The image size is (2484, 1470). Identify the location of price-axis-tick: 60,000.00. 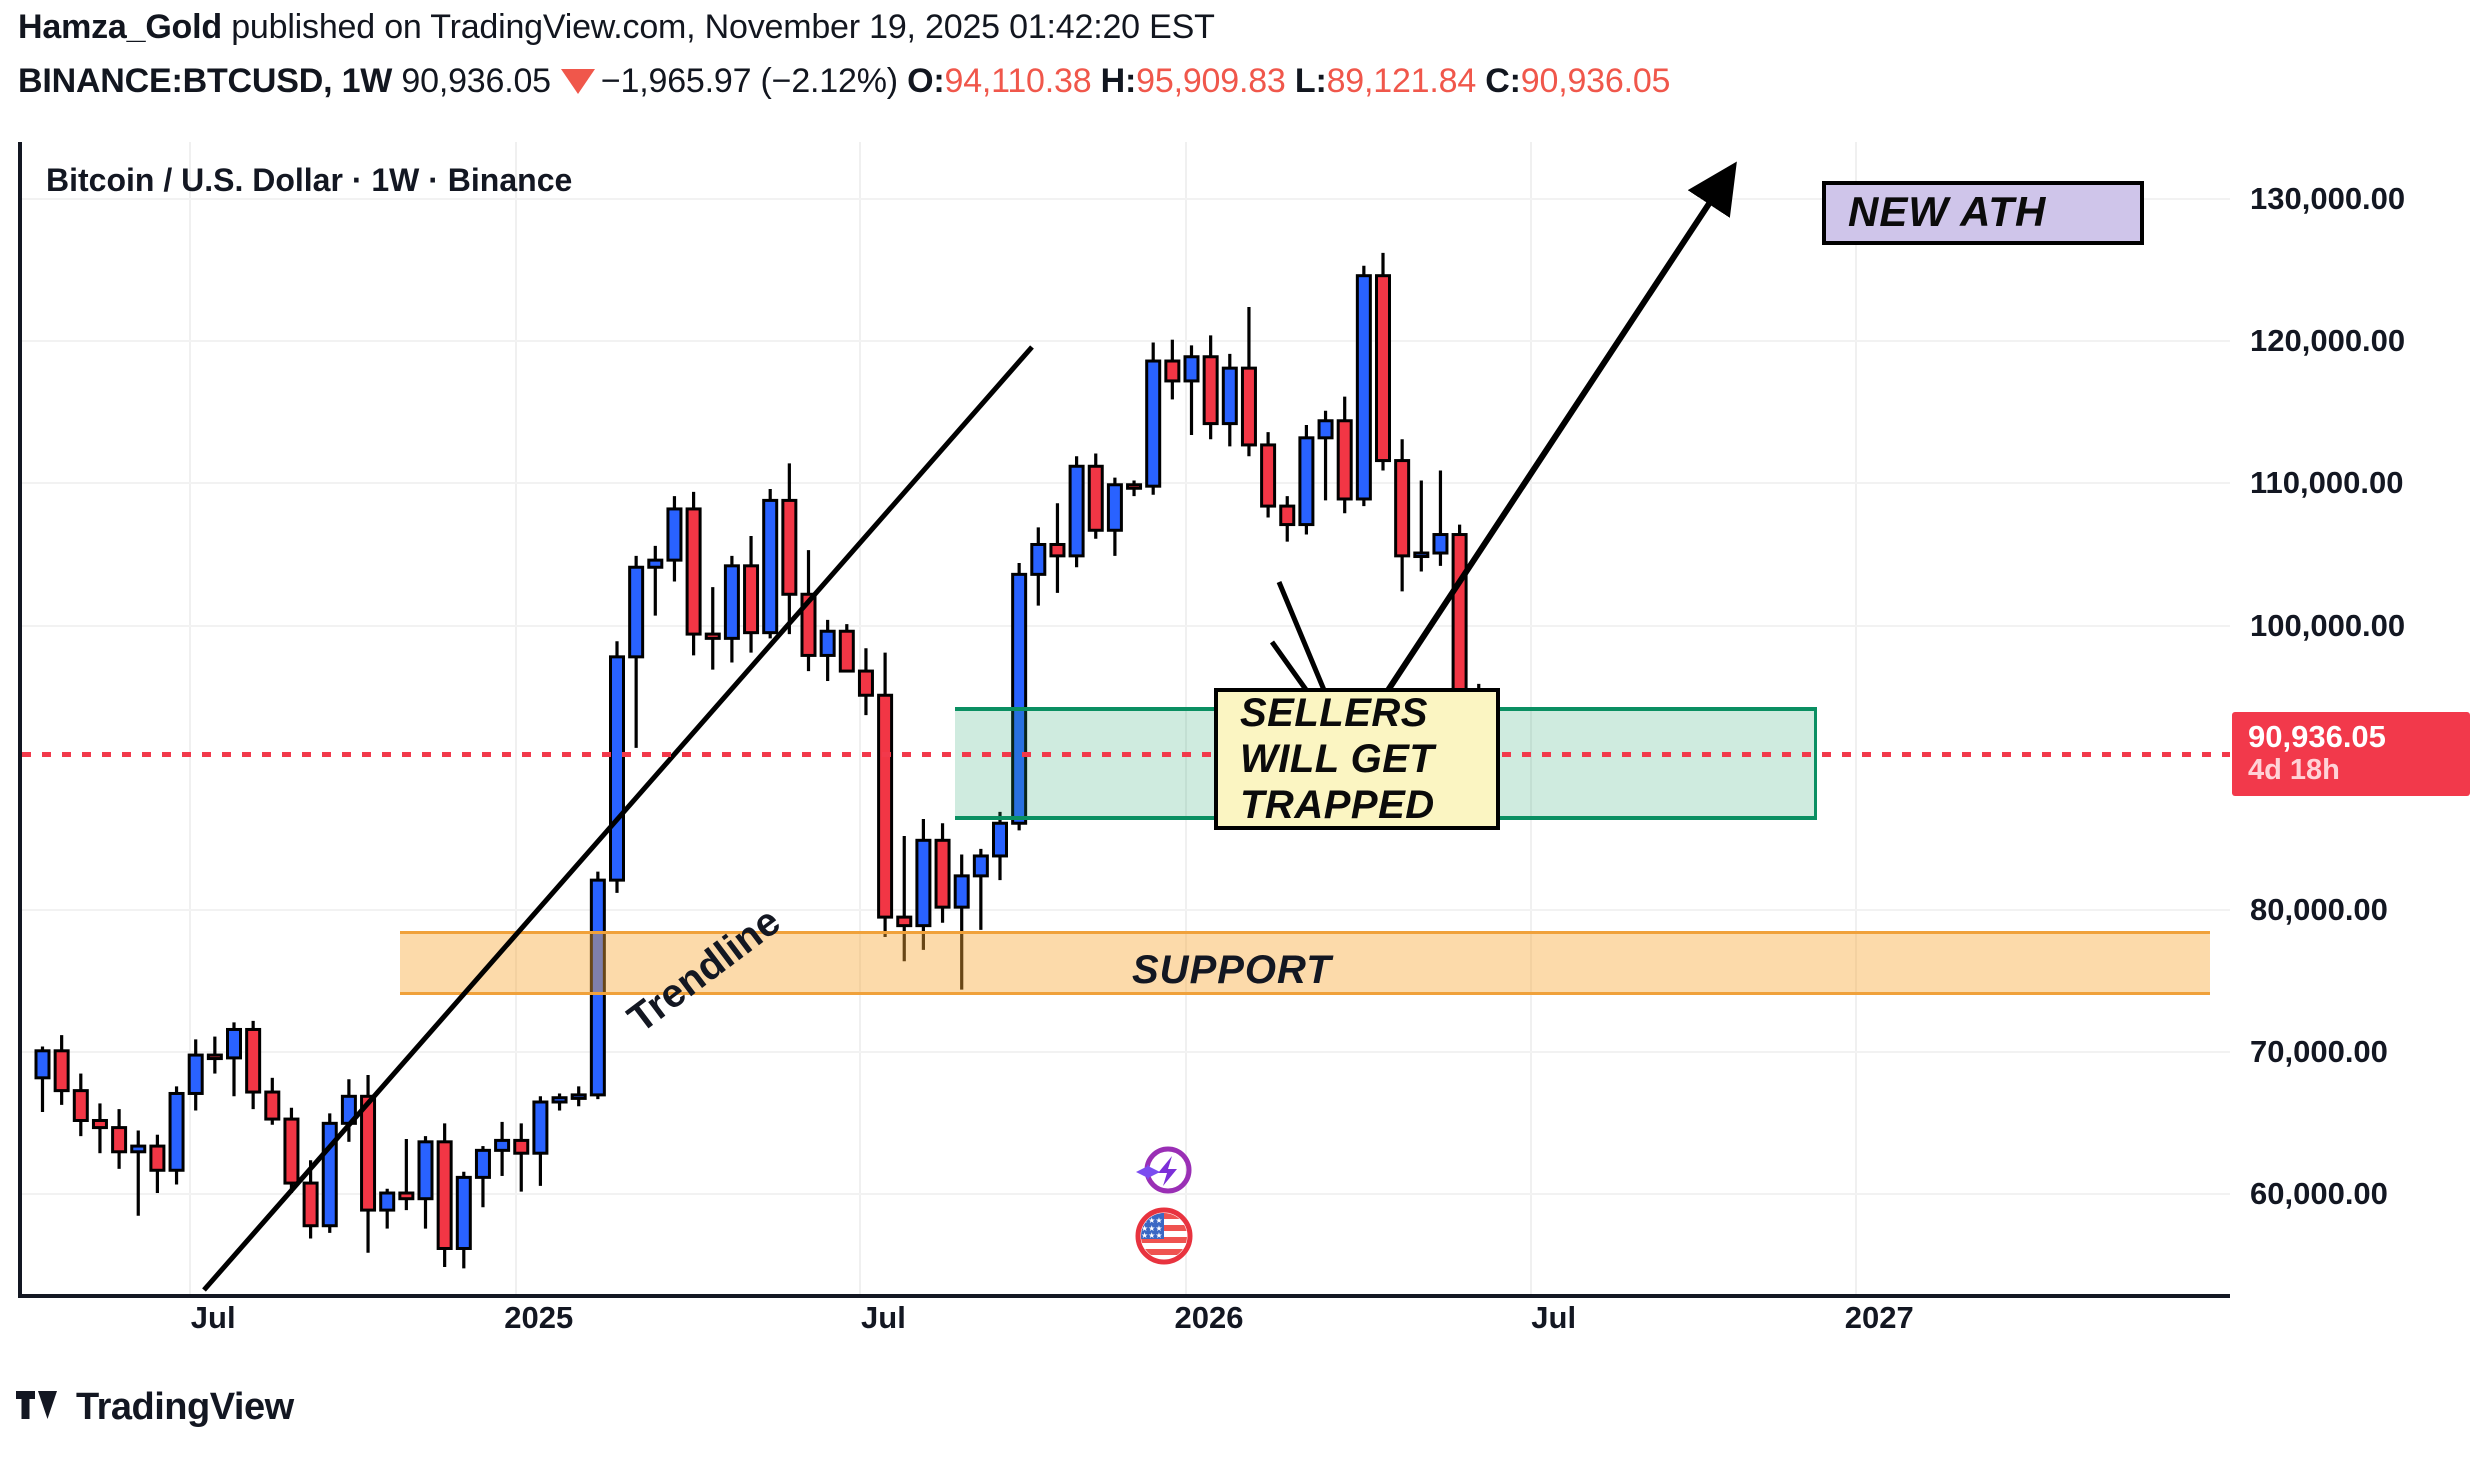
(2319, 1194).